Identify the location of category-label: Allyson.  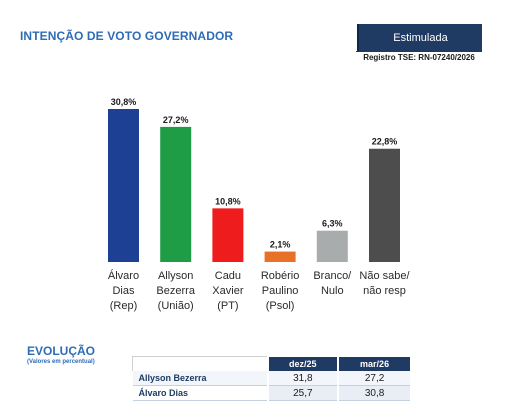
(175, 276).